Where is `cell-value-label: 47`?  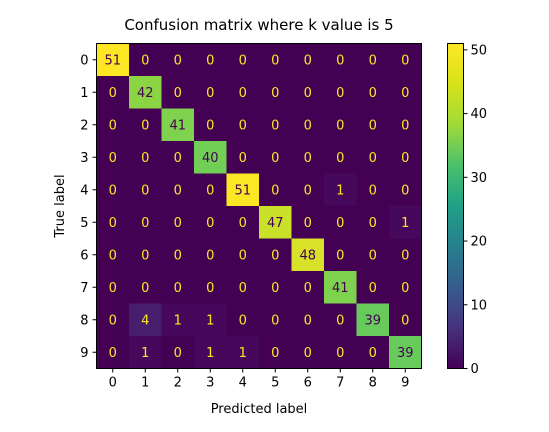
cell-value-label: 47 is located at coordinates (275, 223).